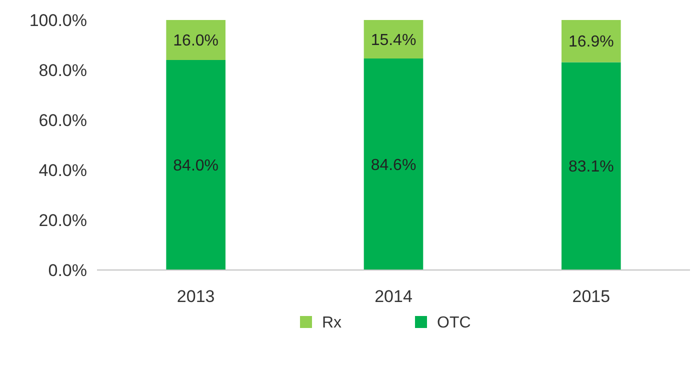  What do you see at coordinates (58, 20) in the screenshot?
I see `y-tick-label: 100.0%` at bounding box center [58, 20].